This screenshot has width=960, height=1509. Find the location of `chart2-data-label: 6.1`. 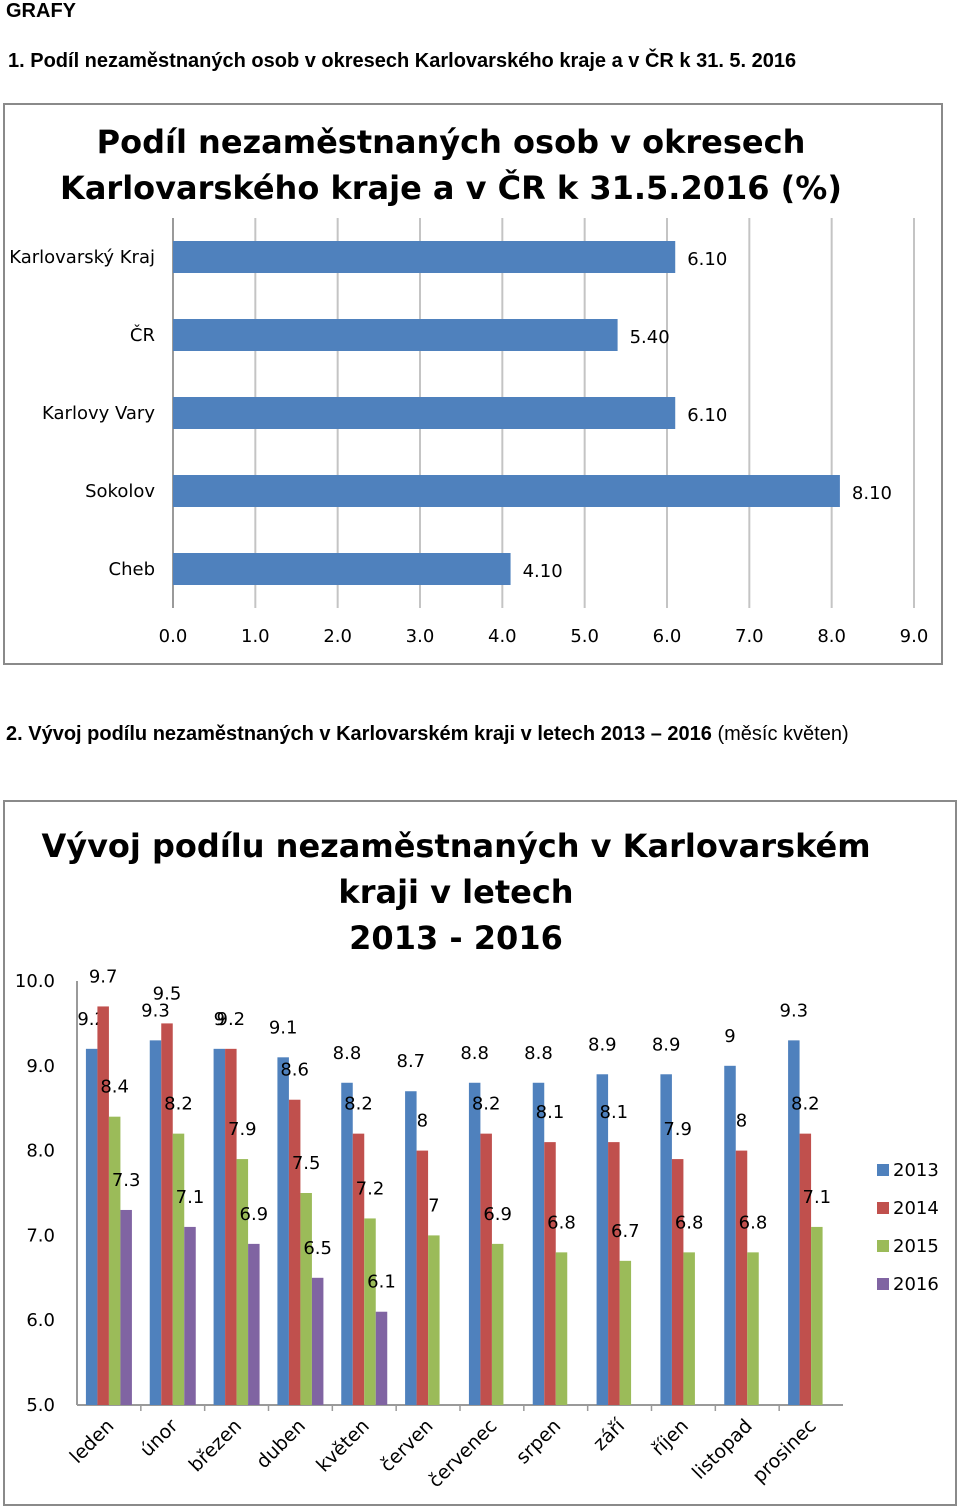

chart2-data-label: 6.1 is located at coordinates (381, 1282).